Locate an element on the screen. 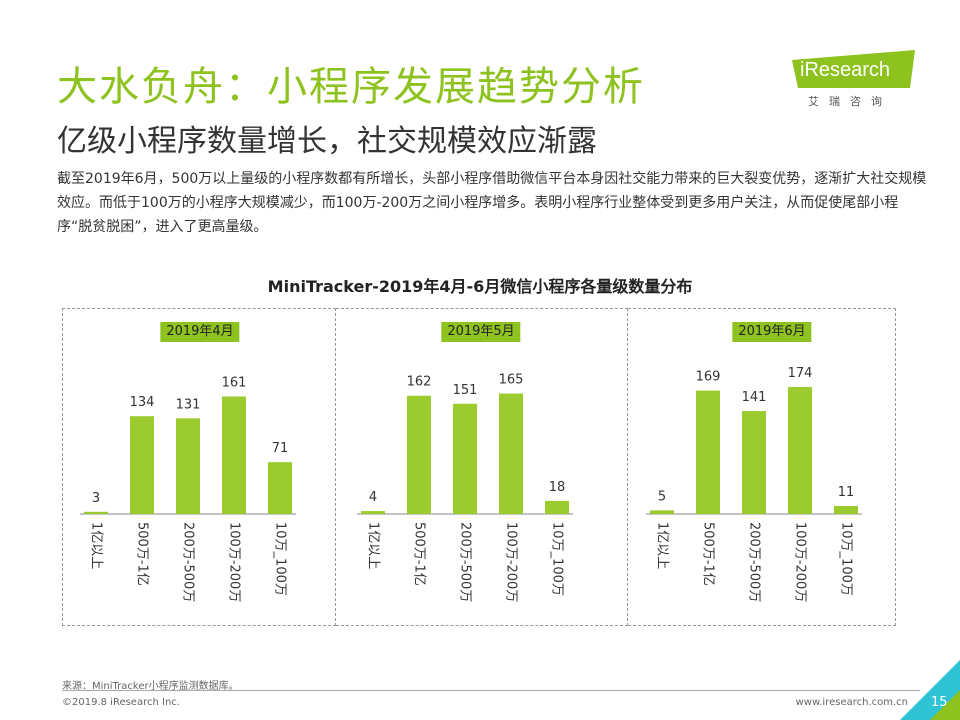  footer-divider is located at coordinates (491, 690).